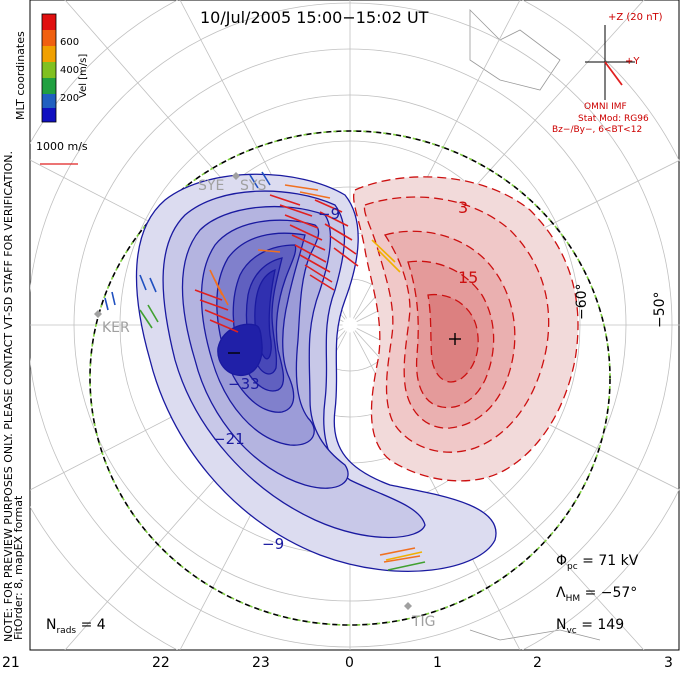  What do you see at coordinates (253, 186) in the screenshot?
I see `station-sys: SYS` at bounding box center [253, 186].